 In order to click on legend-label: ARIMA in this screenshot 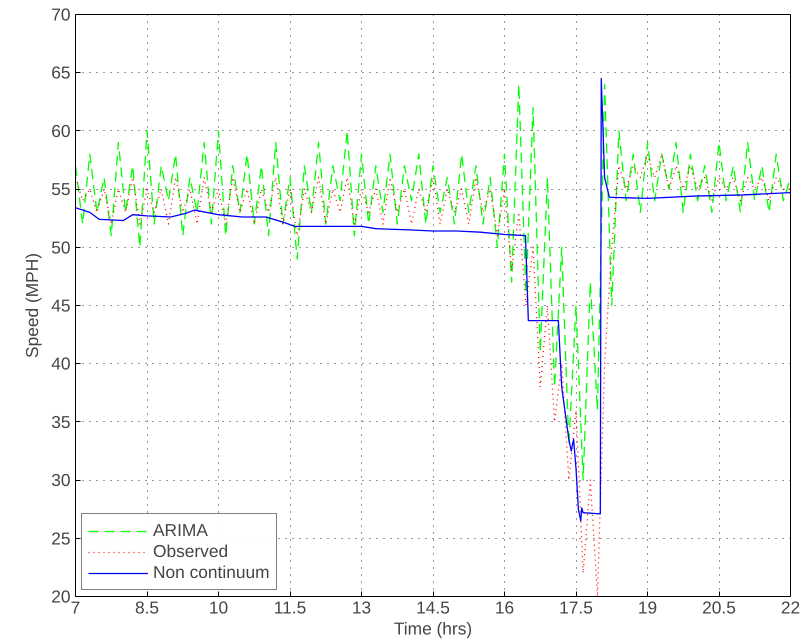, I will do `click(180, 530)`.